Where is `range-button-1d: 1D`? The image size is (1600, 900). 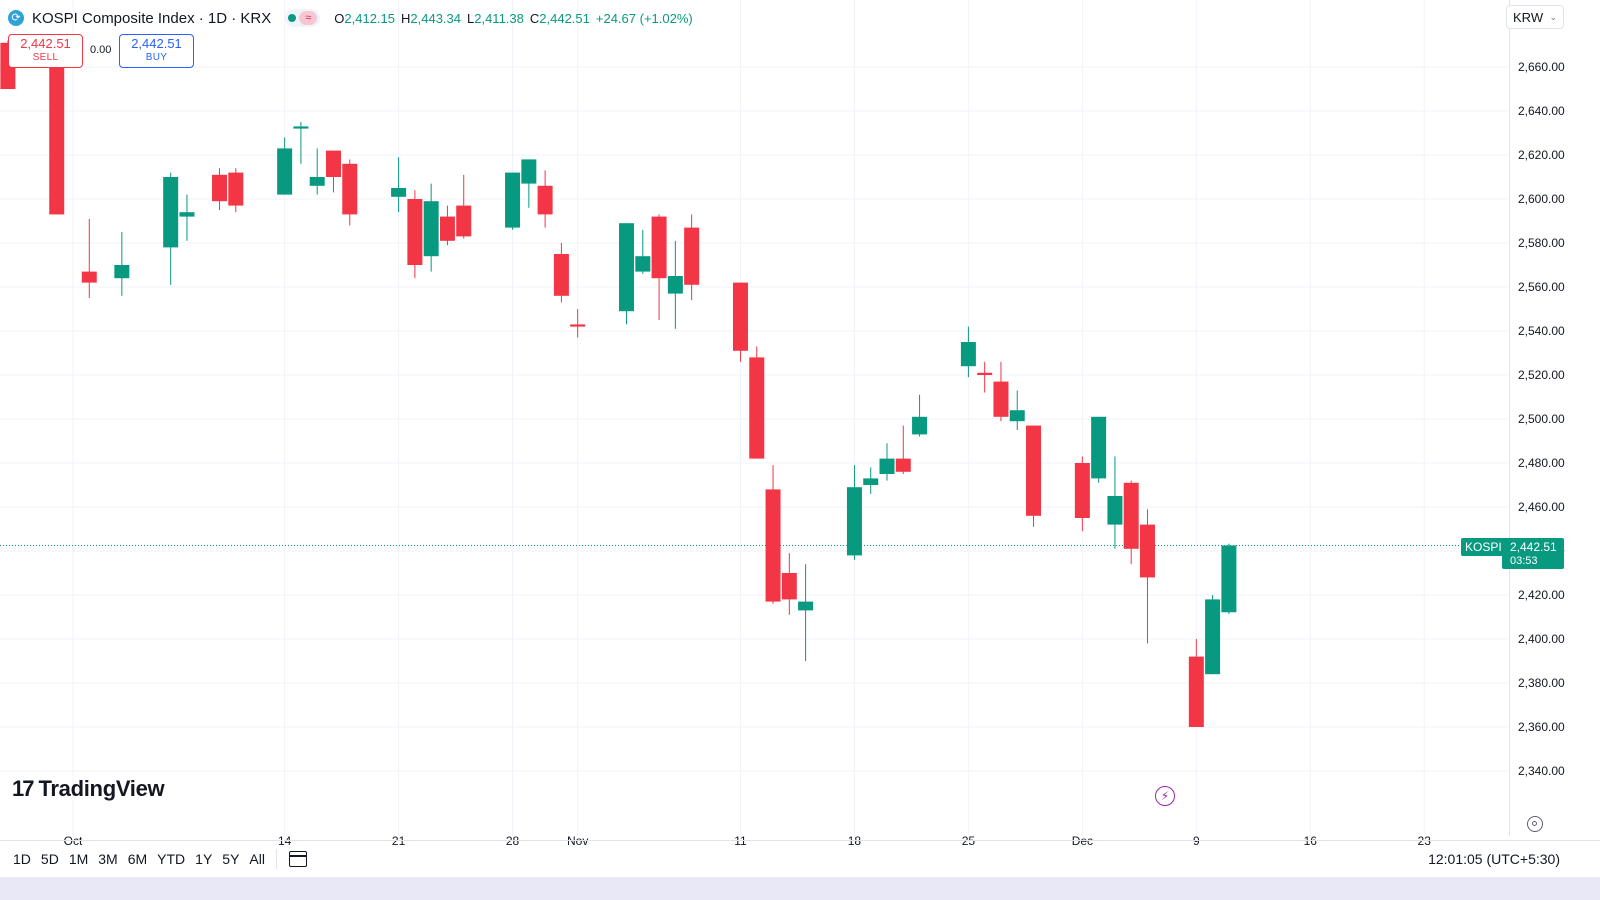
range-button-1d: 1D is located at coordinates (22, 859).